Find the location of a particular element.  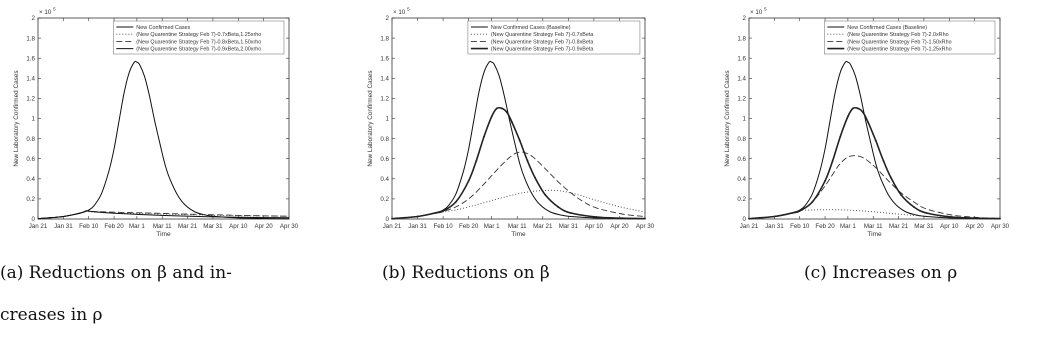

legend-label-2: (New Quarentine Strategy Feb 7)-2.0xRho is located at coordinates (897, 35).